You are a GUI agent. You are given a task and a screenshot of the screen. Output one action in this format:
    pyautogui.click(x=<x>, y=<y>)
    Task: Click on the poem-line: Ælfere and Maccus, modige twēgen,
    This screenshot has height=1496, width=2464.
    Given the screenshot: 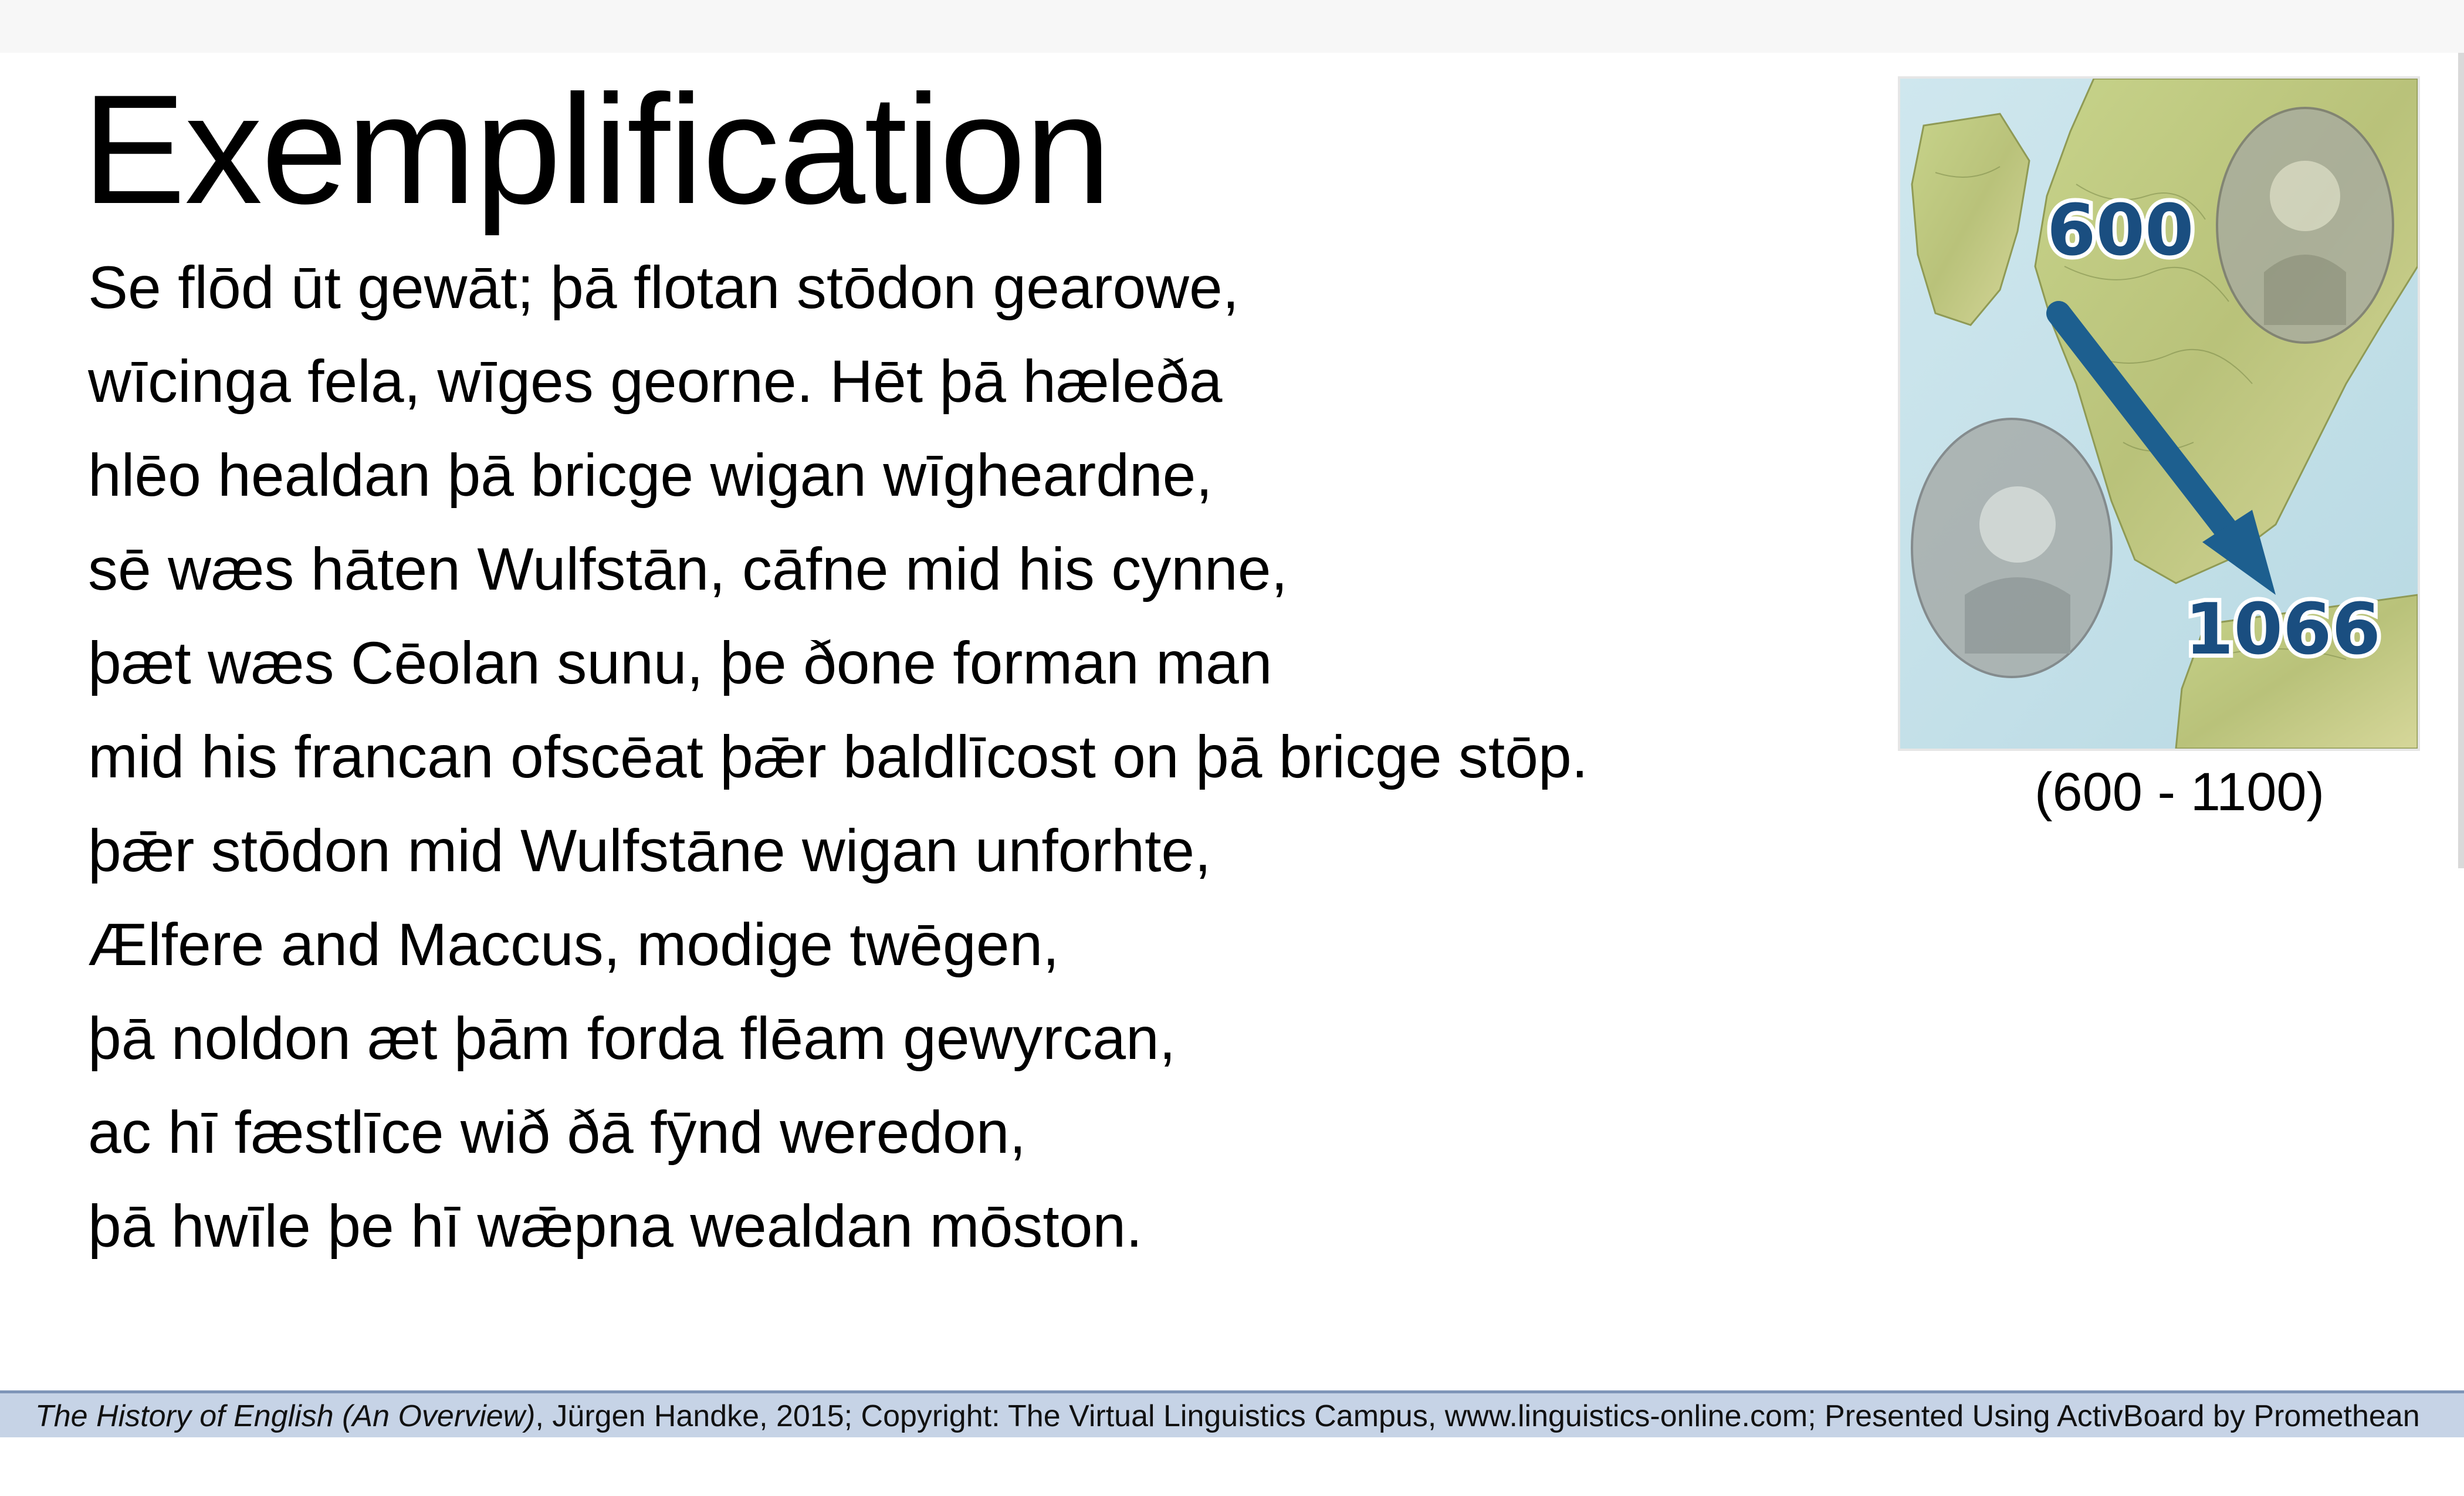 What is the action you would take?
    pyautogui.click(x=574, y=944)
    